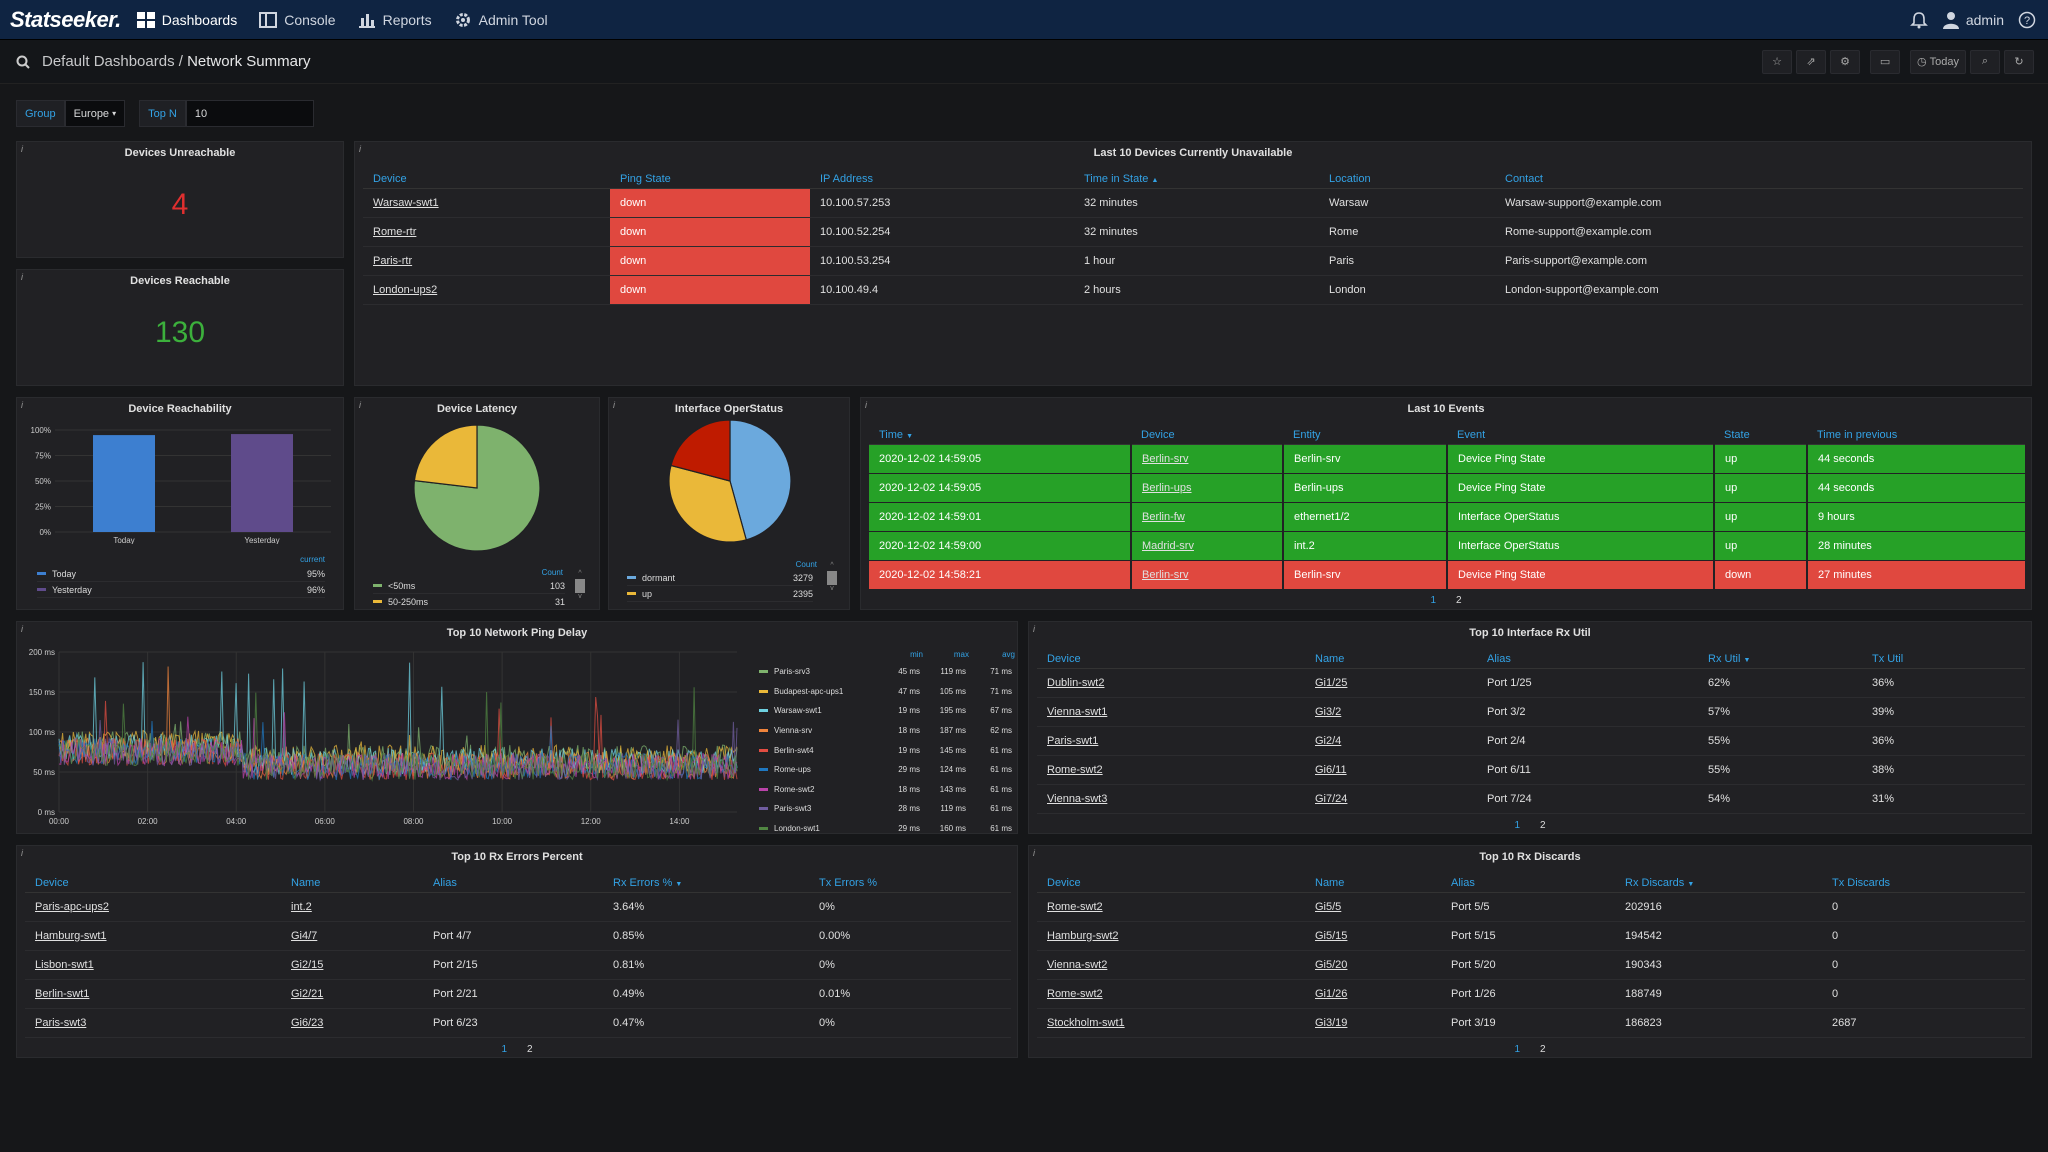 The height and width of the screenshot is (1152, 2048). What do you see at coordinates (180, 332) in the screenshot?
I see `reachable-count: 130` at bounding box center [180, 332].